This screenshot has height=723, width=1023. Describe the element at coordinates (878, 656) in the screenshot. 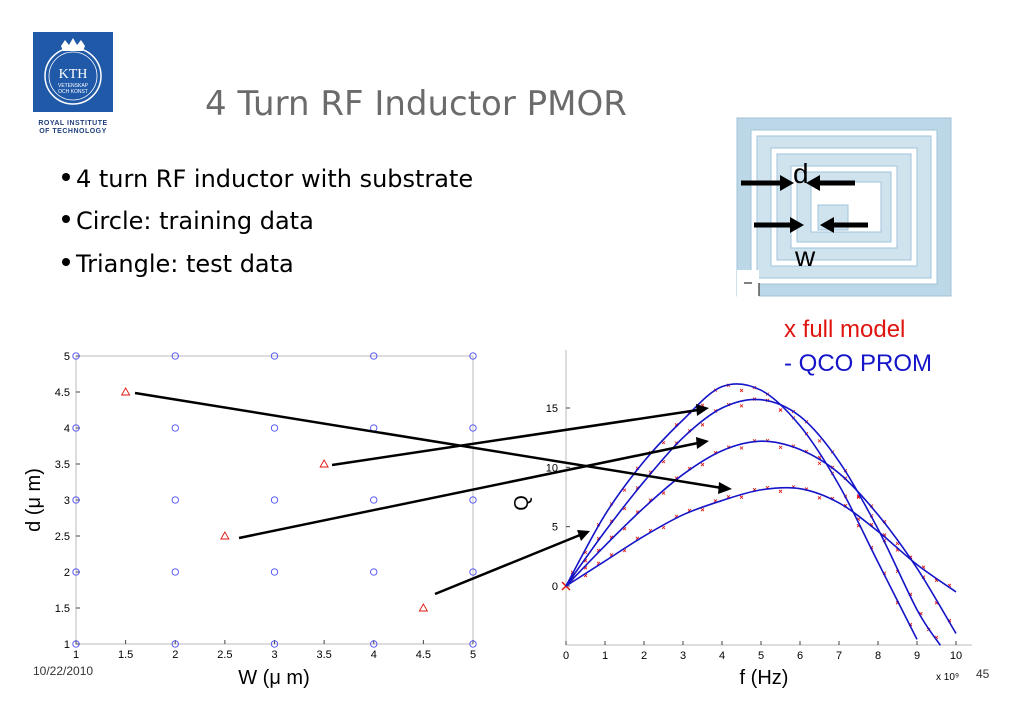

I see `chart2-xtick-label: 8` at that location.